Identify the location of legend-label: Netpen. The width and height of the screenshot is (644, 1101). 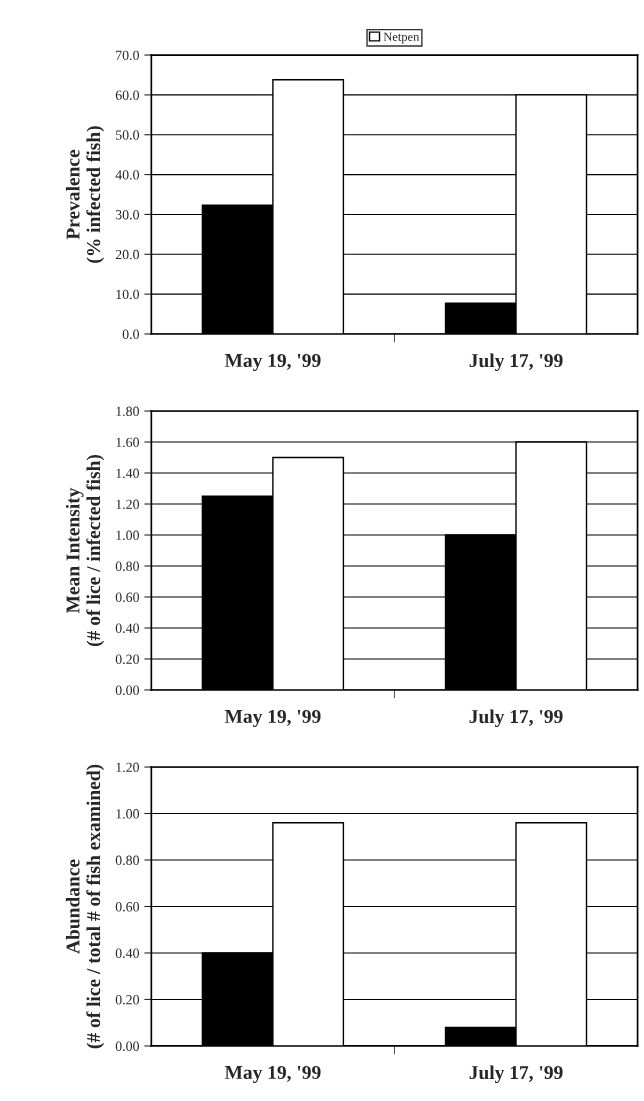
(401, 38).